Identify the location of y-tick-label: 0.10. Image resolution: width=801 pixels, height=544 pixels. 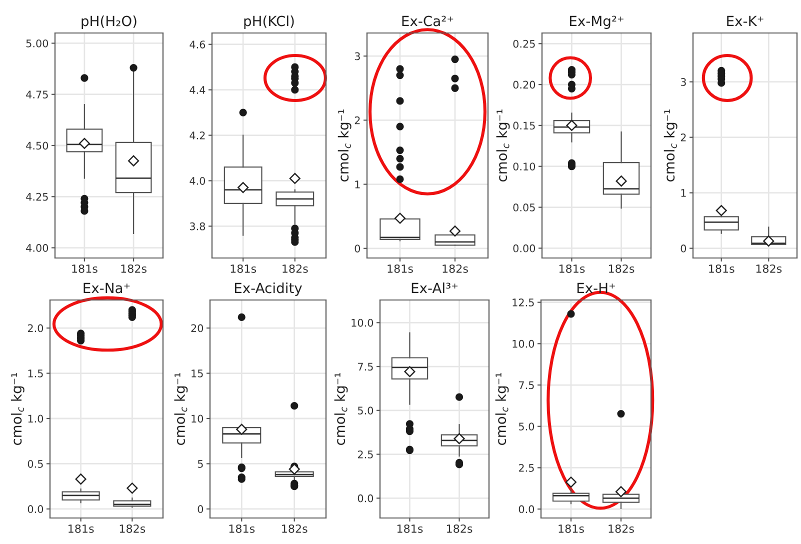
(524, 166).